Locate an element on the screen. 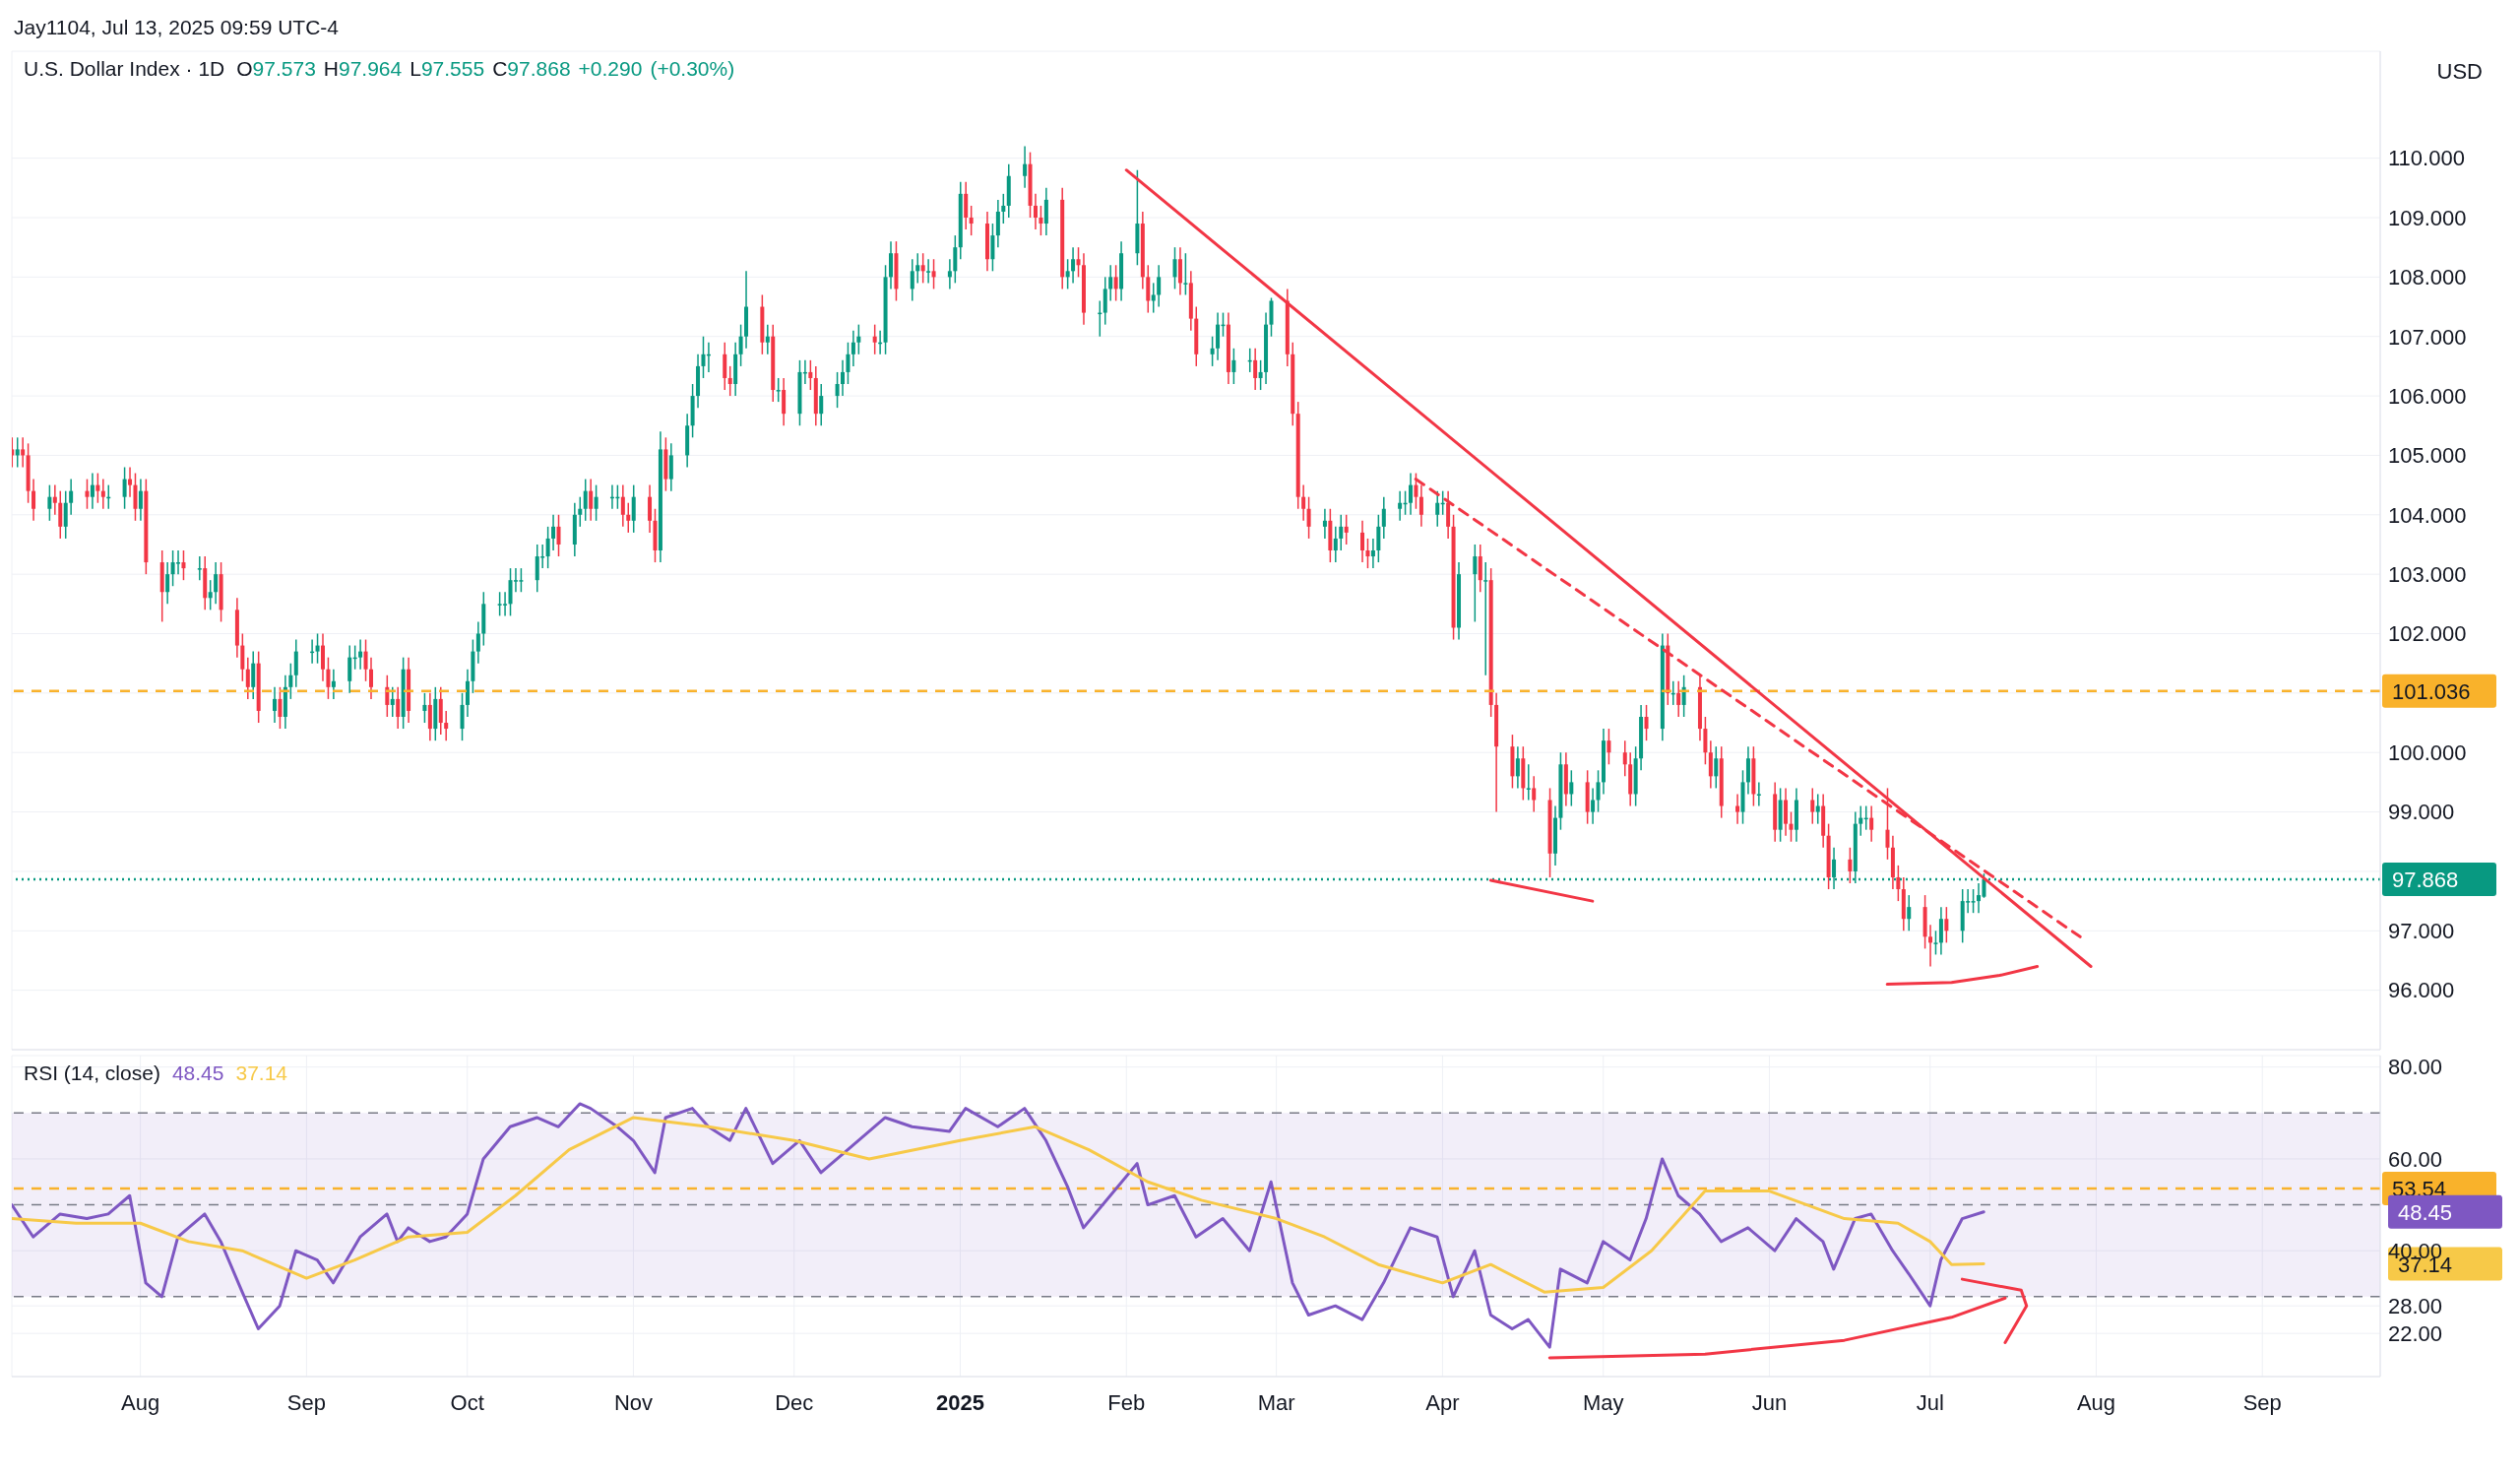 This screenshot has width=2520, height=1478. annotation: 37.14 is located at coordinates (261, 1072).